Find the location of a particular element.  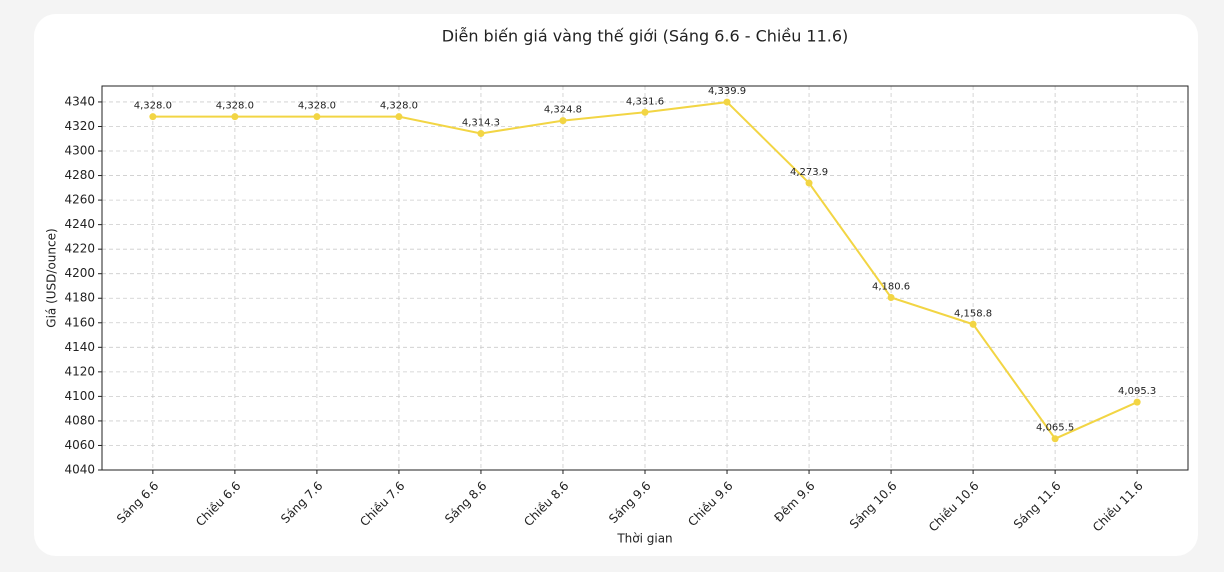

y-tick-label: 4220 is located at coordinates (79, 249).